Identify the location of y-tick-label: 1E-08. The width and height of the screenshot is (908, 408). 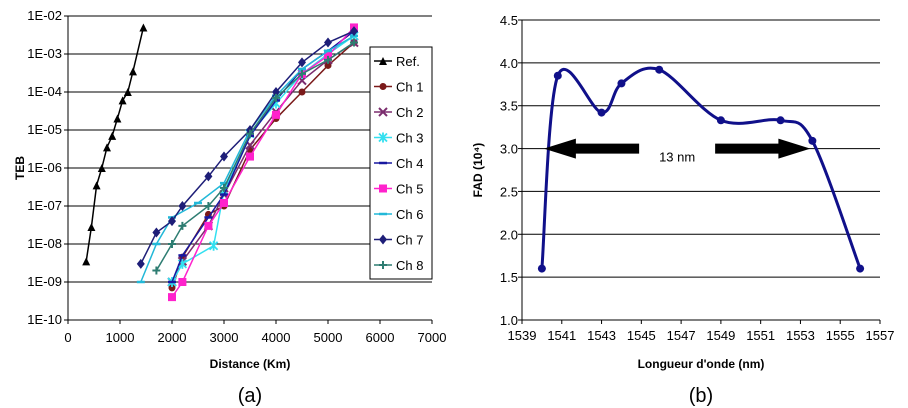
(44, 243).